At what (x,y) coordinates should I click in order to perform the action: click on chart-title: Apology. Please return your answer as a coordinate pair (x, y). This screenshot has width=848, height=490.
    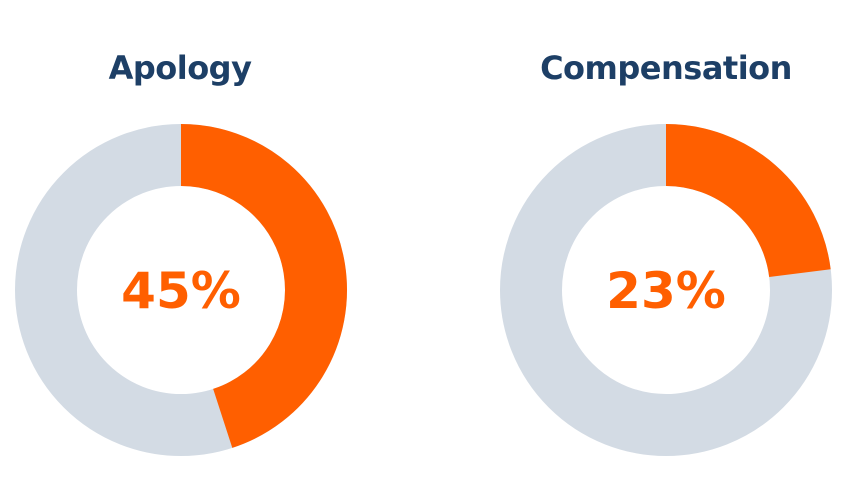
    Looking at the image, I should click on (180, 68).